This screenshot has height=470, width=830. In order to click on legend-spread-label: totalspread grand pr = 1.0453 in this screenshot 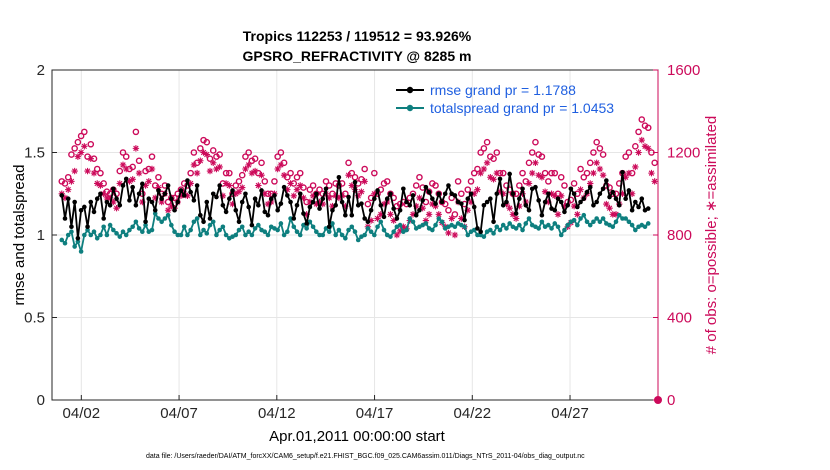, I will do `click(522, 108)`.